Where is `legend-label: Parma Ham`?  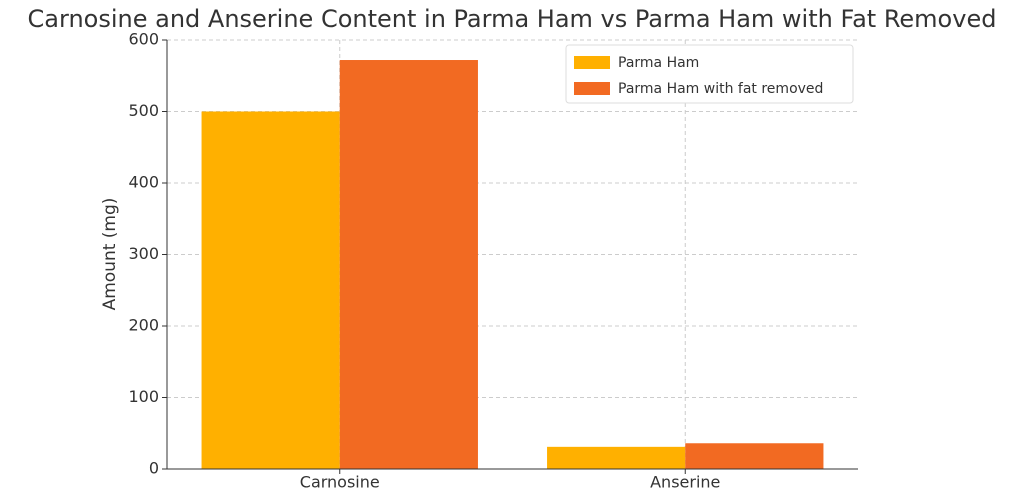 legend-label: Parma Ham is located at coordinates (658, 63).